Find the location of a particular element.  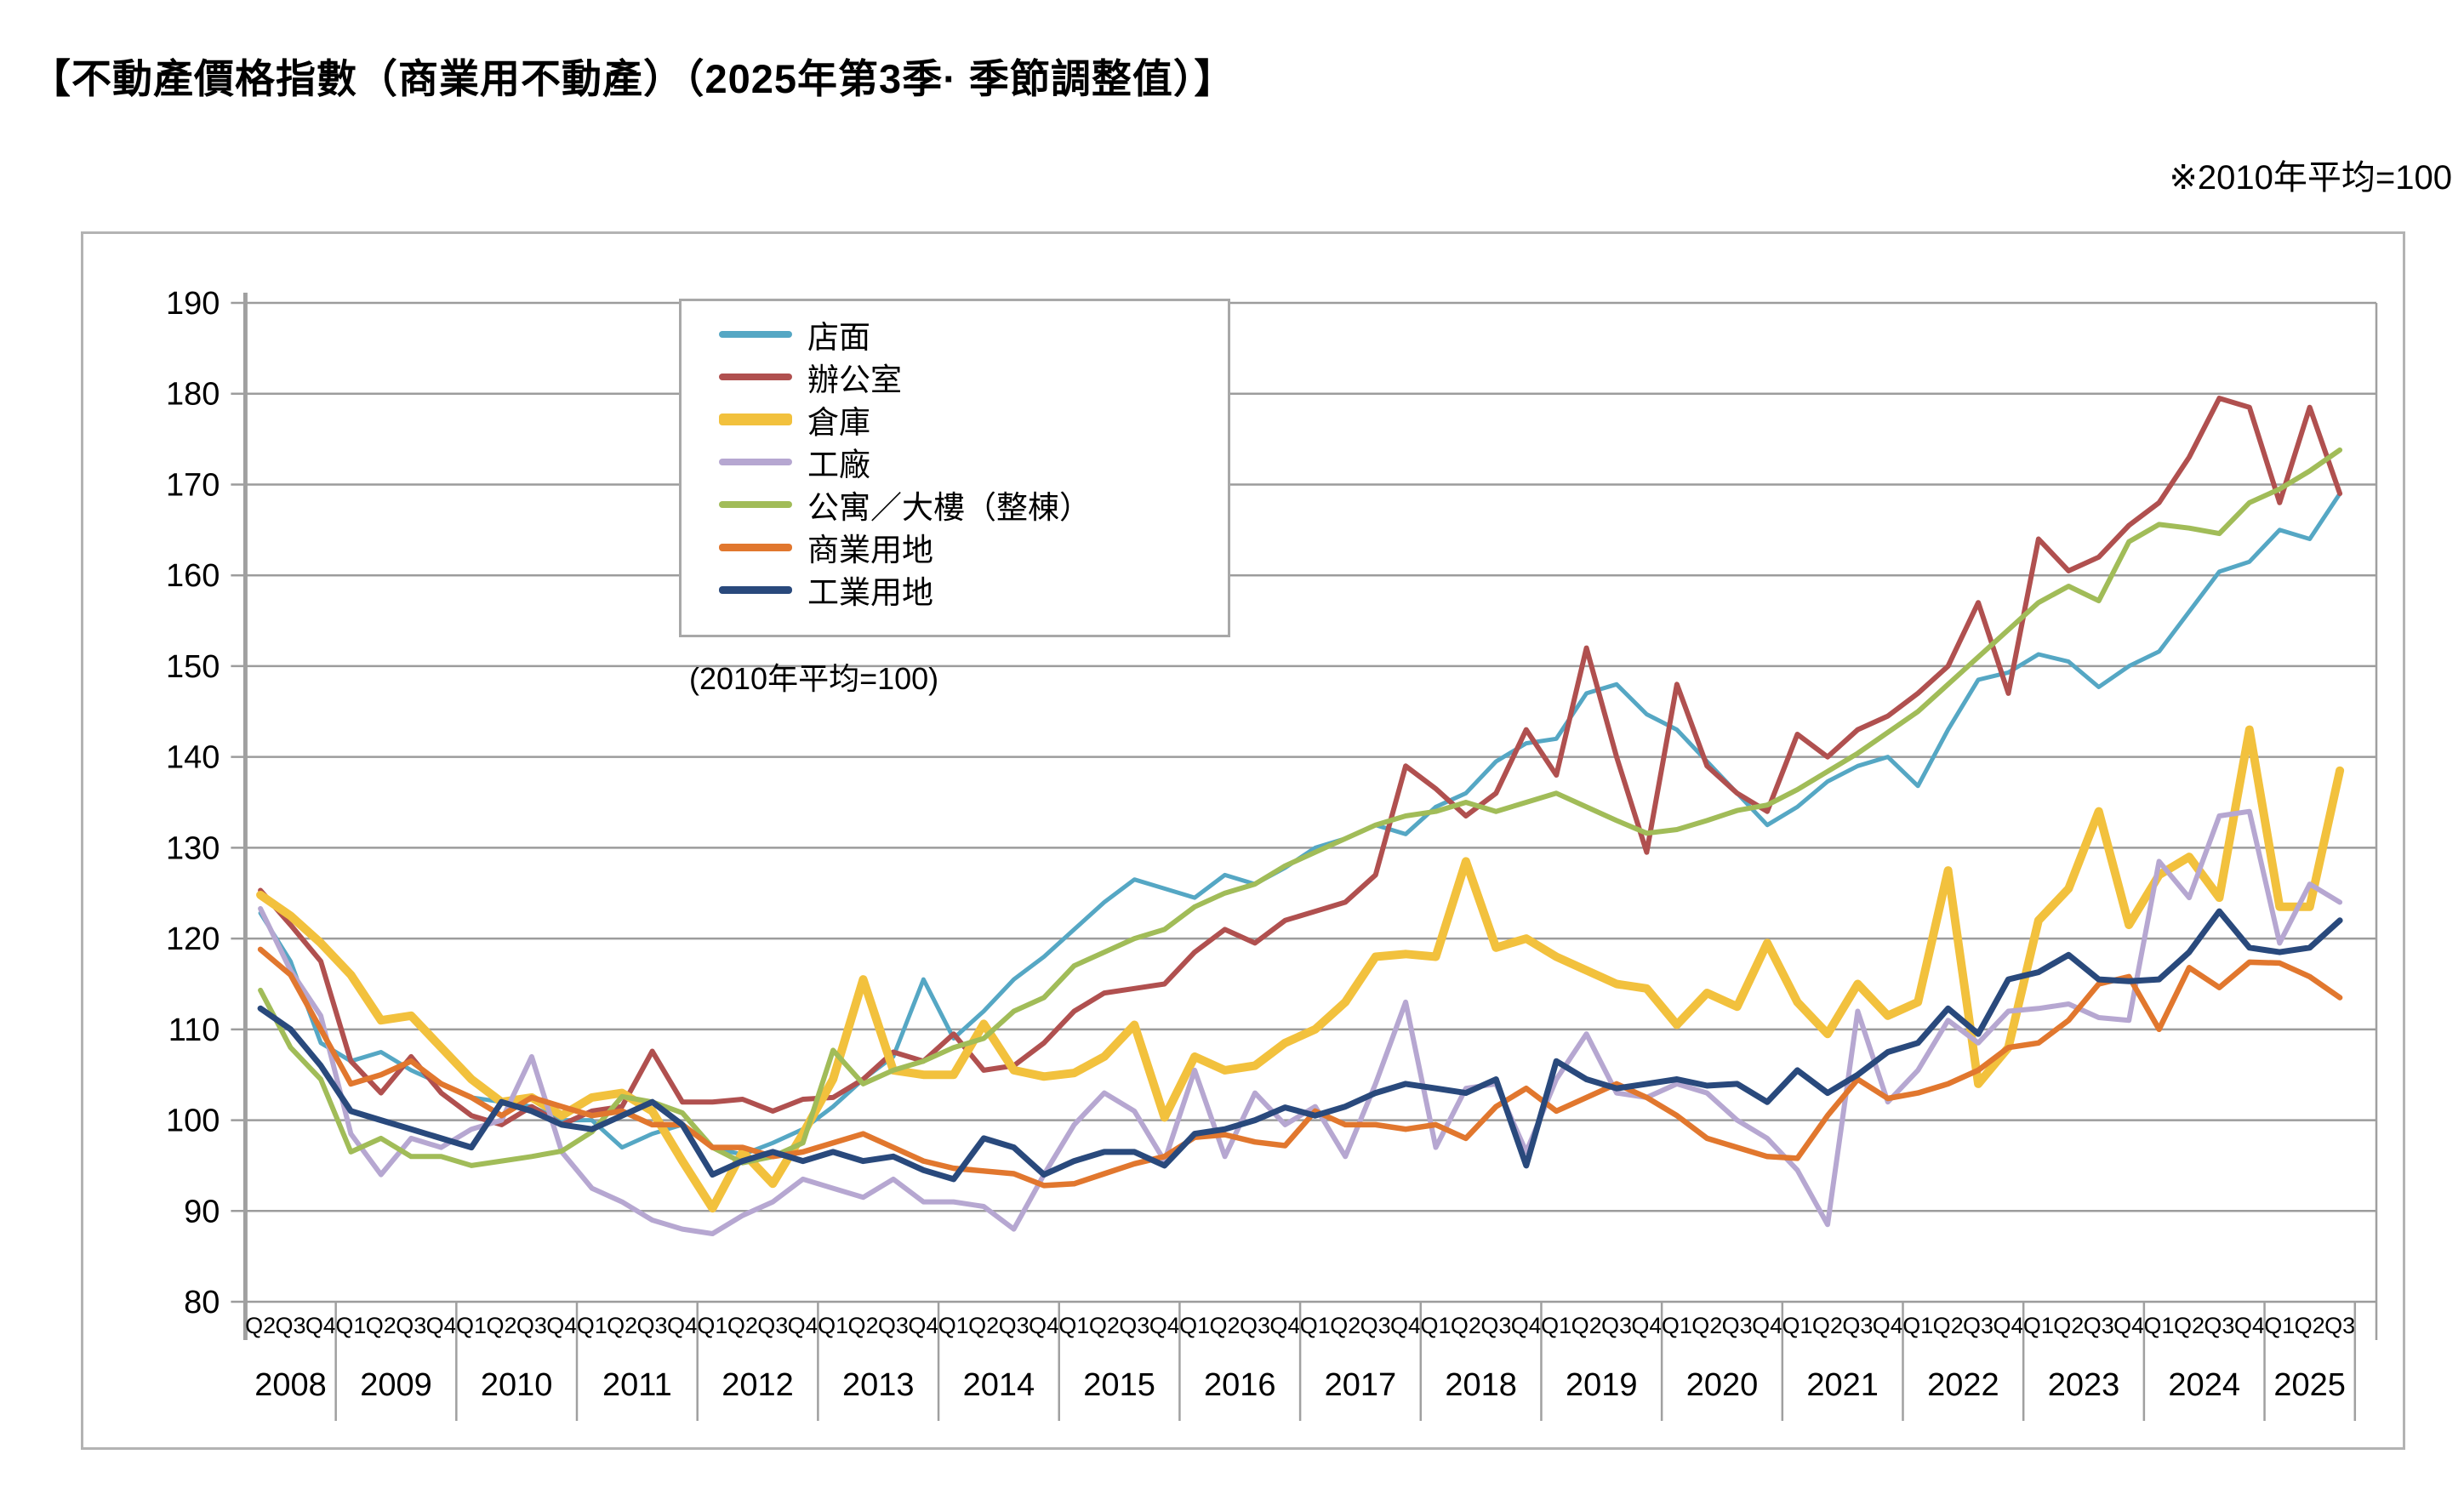

year-label-2009: 2009 is located at coordinates (396, 1385).